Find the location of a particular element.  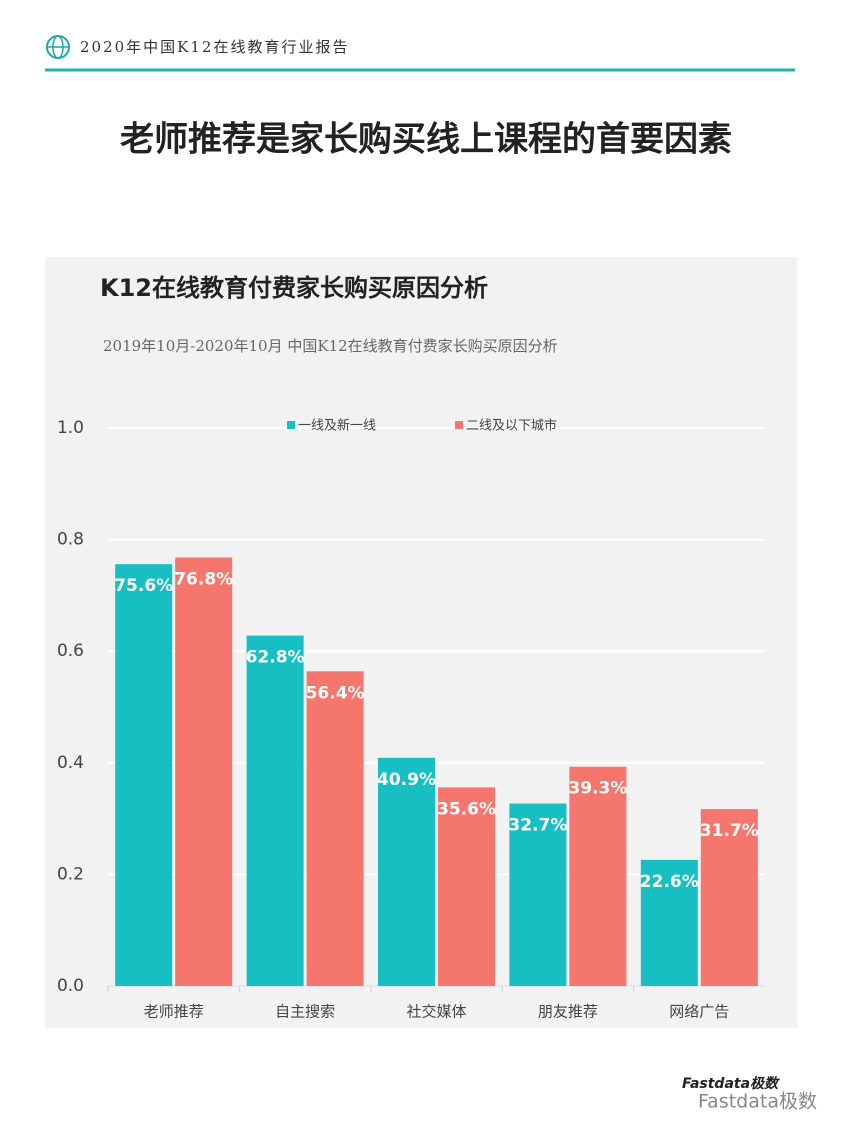

y-tick-label: 0.0 is located at coordinates (70, 986).